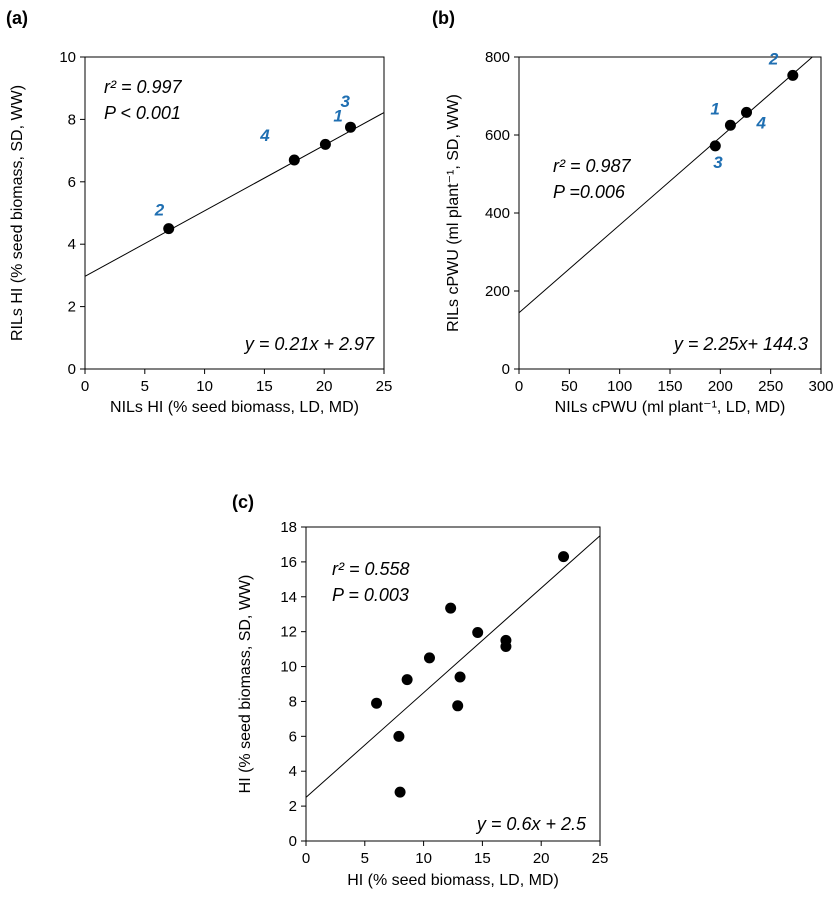  What do you see at coordinates (293, 841) in the screenshot?
I see `panel-c-y-tick-label: 0` at bounding box center [293, 841].